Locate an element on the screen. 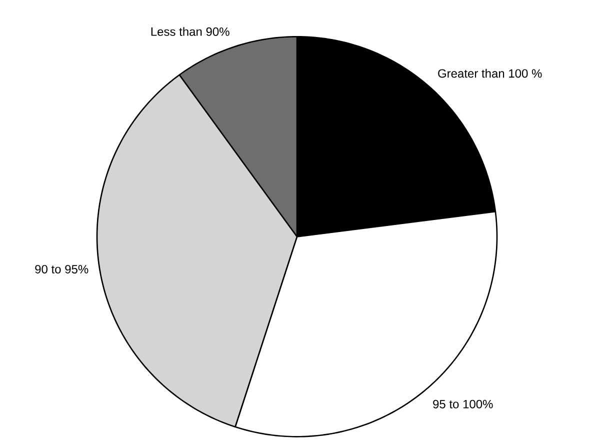 The width and height of the screenshot is (601, 442). slice-label: Less than 90% is located at coordinates (190, 31).